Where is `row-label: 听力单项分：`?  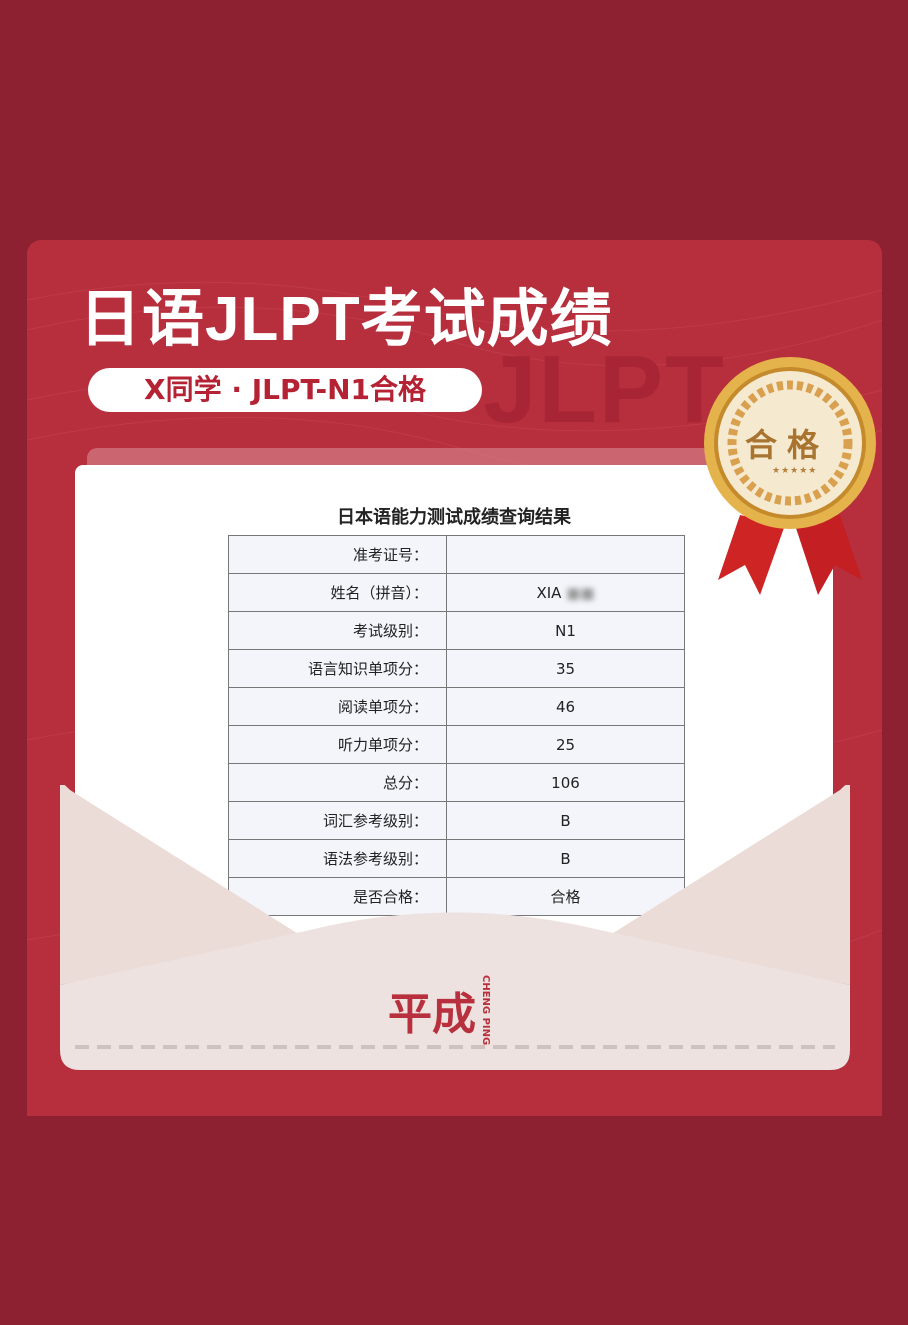
row-label: 听力单项分： is located at coordinates (337, 744).